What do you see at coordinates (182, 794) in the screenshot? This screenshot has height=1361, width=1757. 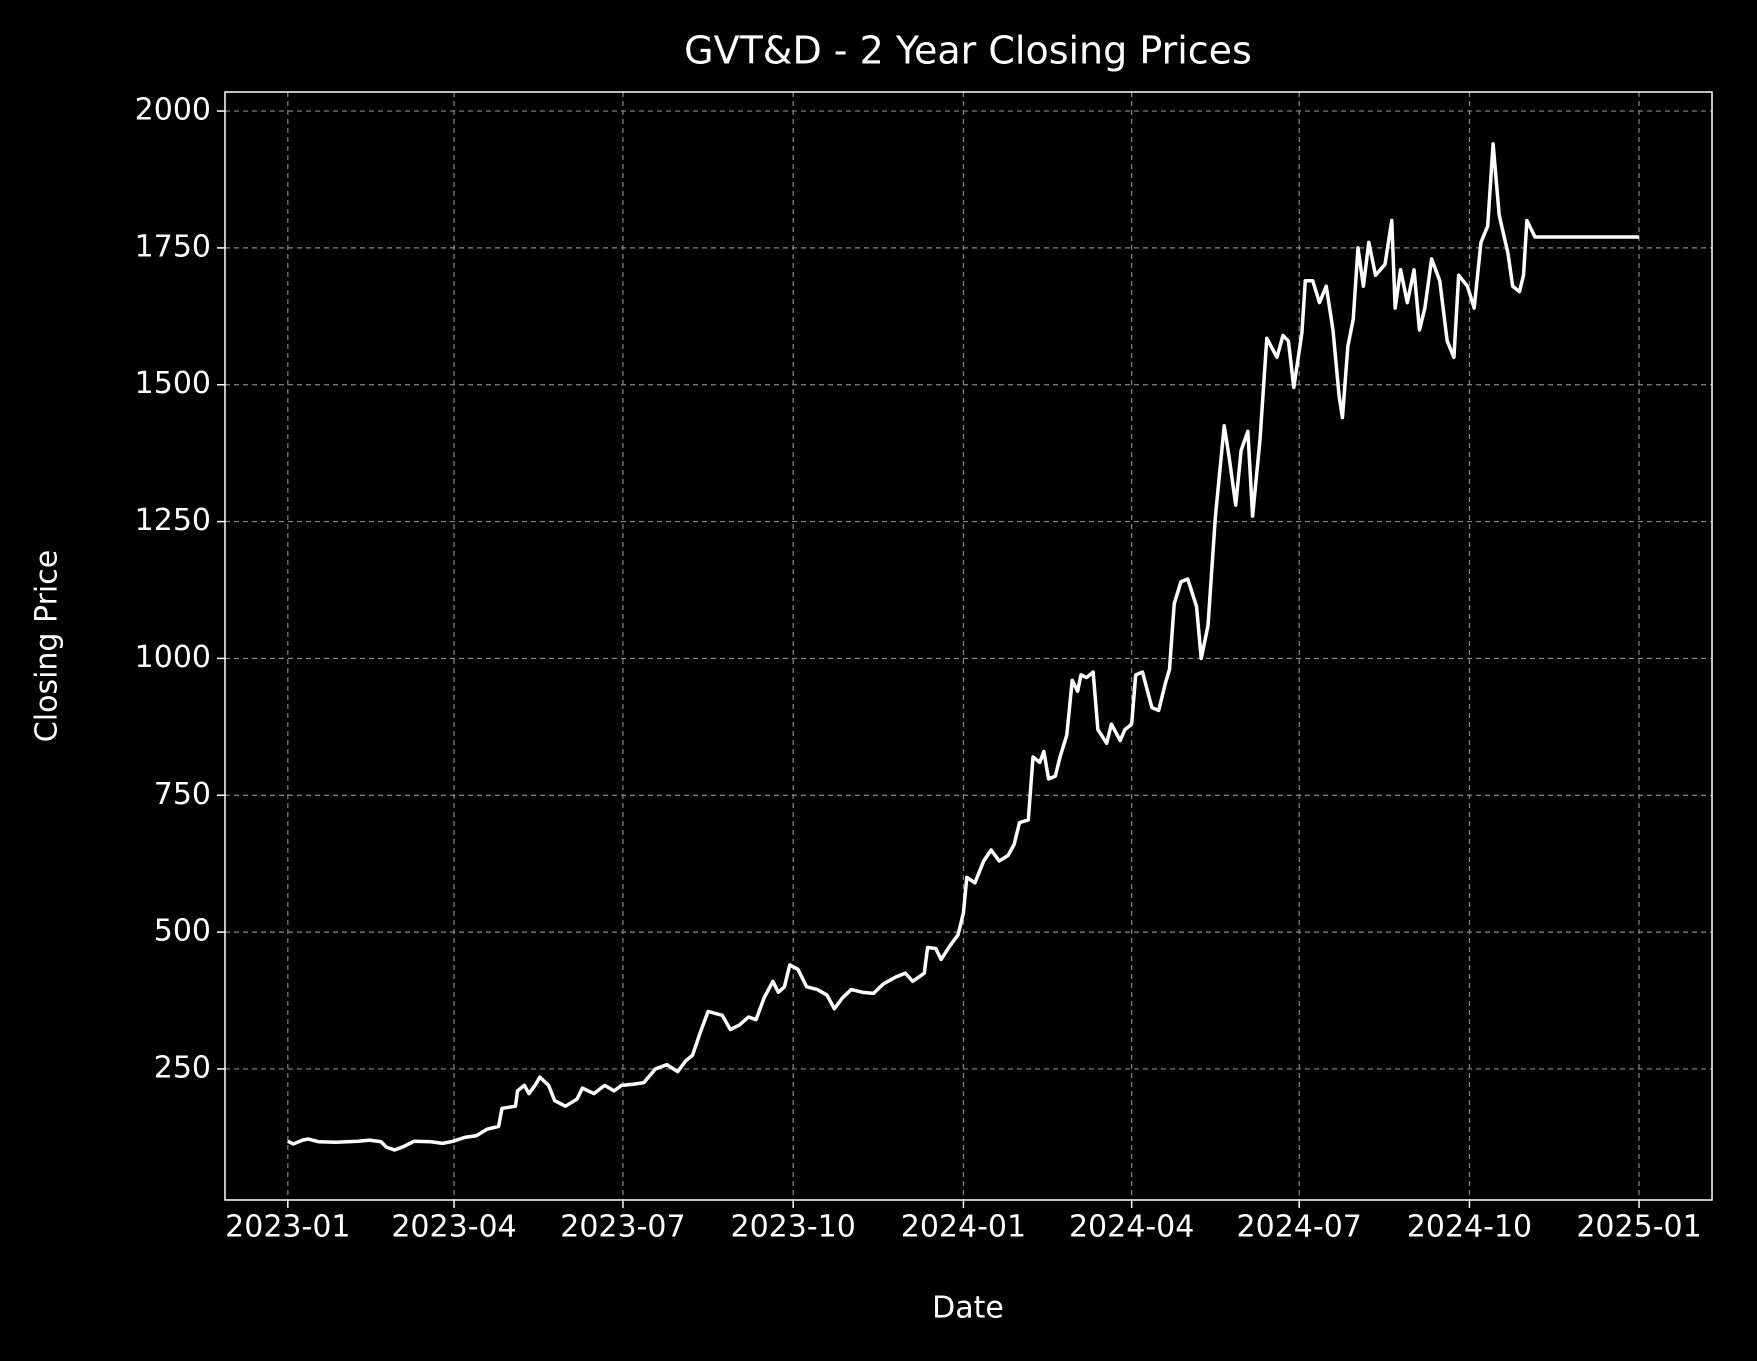 I see `y-tick-label: 750` at bounding box center [182, 794].